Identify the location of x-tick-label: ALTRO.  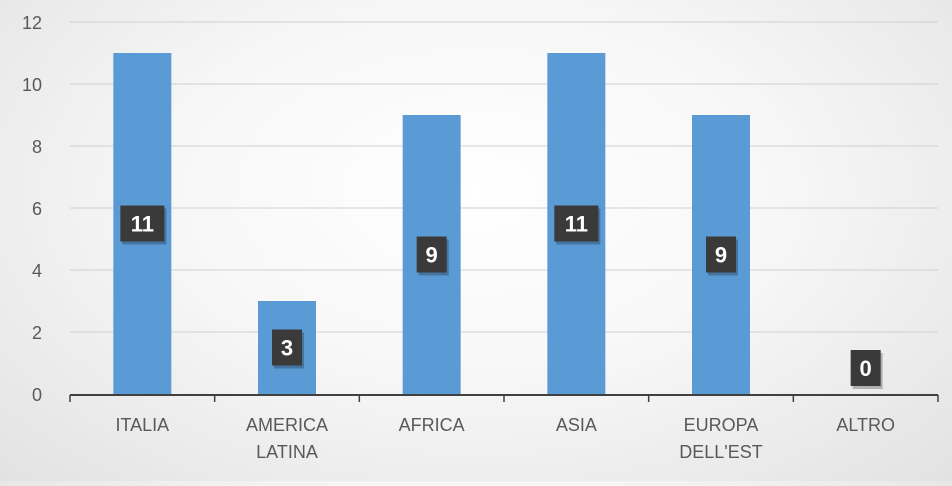
(865, 425).